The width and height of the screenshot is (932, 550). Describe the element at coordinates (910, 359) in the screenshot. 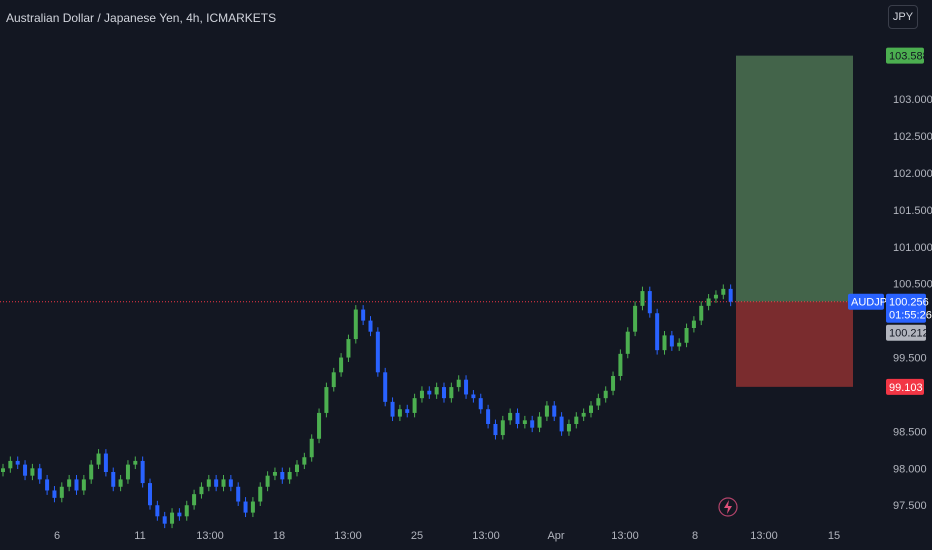

I see `y-tick-label: 99.500` at that location.